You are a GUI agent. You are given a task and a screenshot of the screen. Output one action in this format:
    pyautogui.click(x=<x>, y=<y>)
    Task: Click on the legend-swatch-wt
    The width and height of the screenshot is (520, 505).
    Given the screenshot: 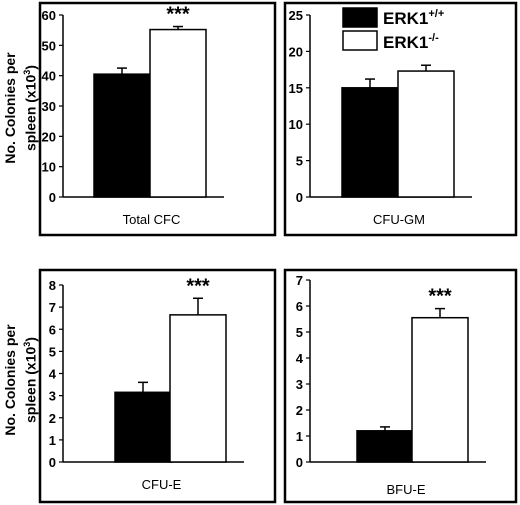 What is the action you would take?
    pyautogui.click(x=360, y=17)
    